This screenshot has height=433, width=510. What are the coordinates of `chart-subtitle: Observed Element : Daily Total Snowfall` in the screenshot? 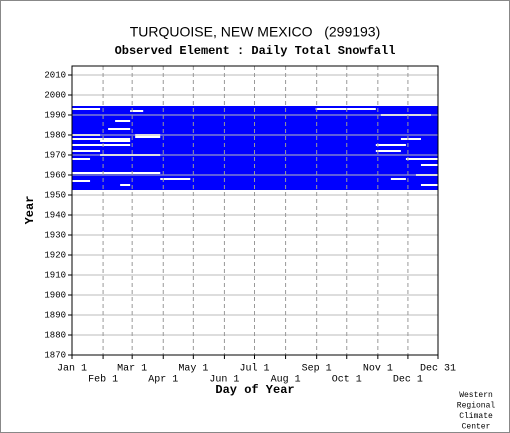 It's located at (255, 51).